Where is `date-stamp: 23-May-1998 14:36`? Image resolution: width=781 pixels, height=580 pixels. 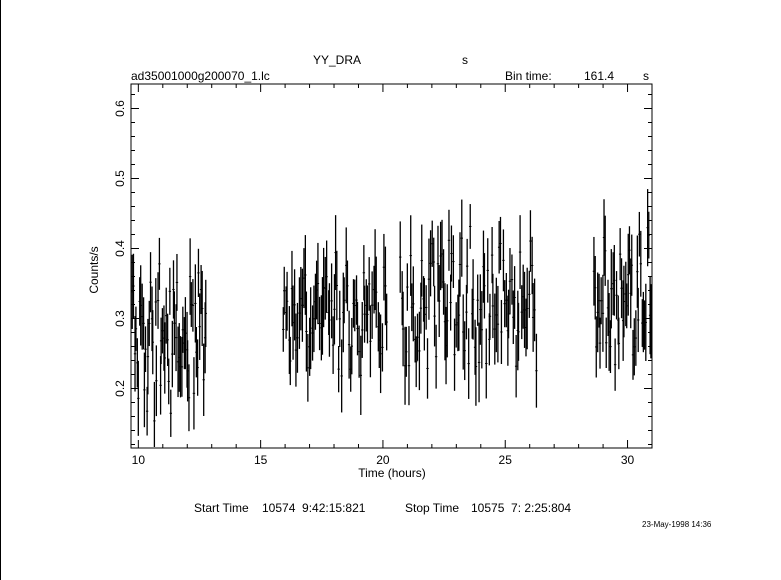
date-stamp: 23-May-1998 14:36 is located at coordinates (677, 524).